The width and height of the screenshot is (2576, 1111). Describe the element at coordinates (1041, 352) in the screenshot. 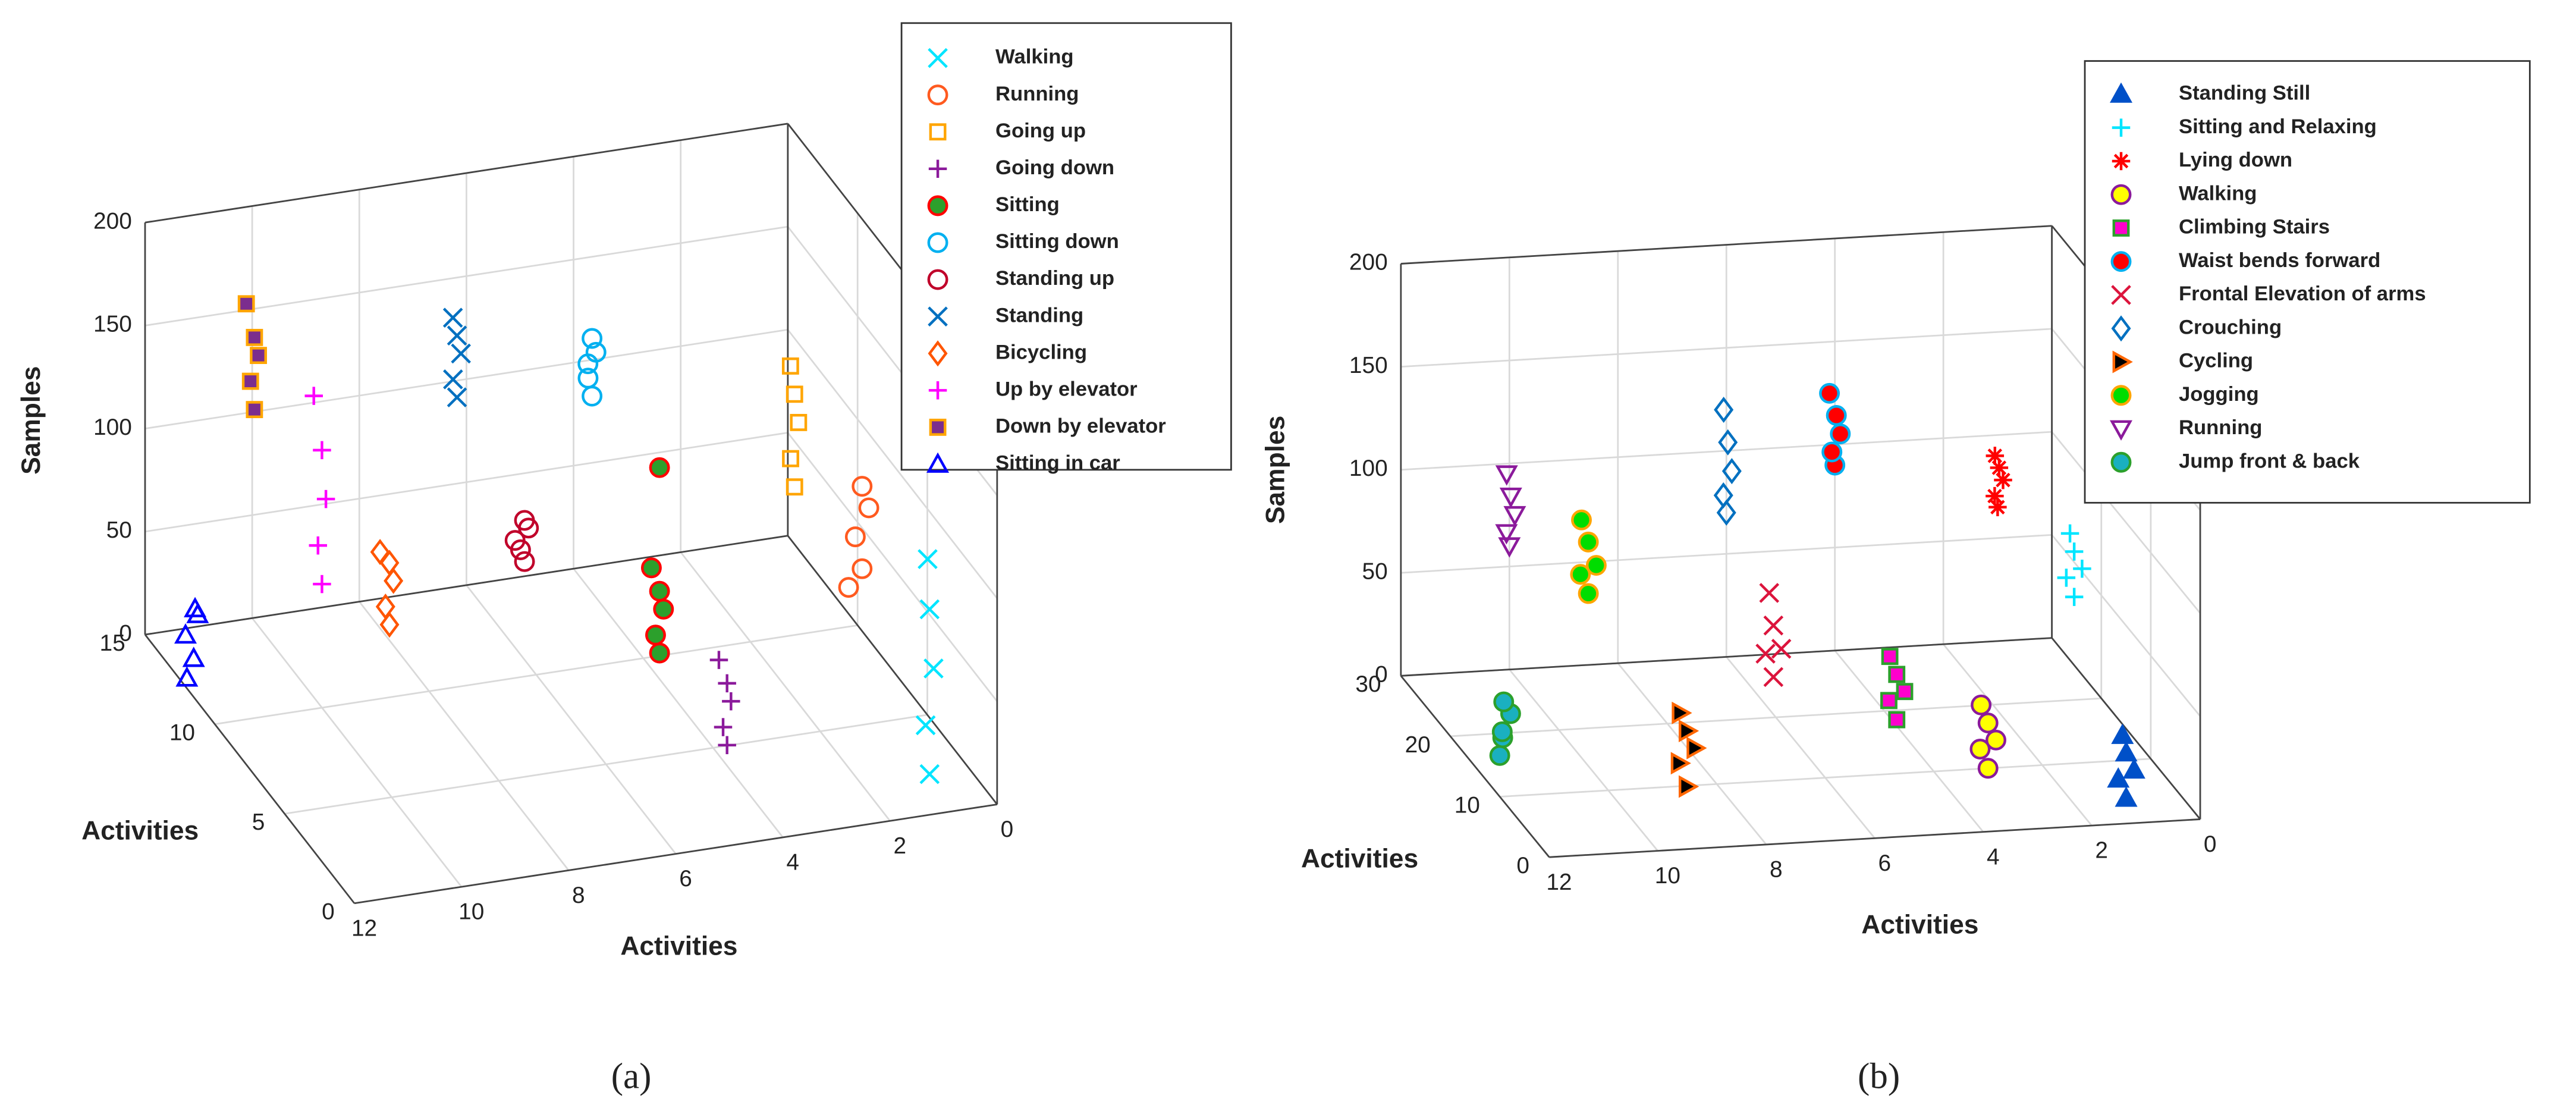

I see `legend-label: Bicycling` at that location.